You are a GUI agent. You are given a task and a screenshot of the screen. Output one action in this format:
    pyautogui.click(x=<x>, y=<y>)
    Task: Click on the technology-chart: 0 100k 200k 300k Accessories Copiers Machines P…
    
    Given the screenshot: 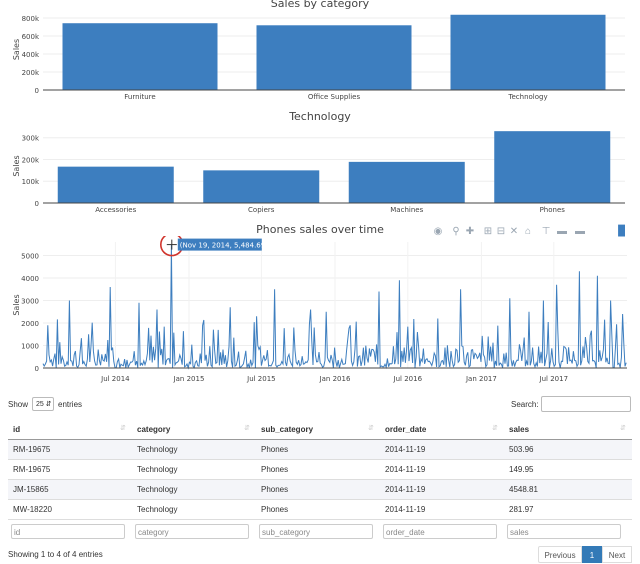 What is the action you would take?
    pyautogui.click(x=318, y=172)
    